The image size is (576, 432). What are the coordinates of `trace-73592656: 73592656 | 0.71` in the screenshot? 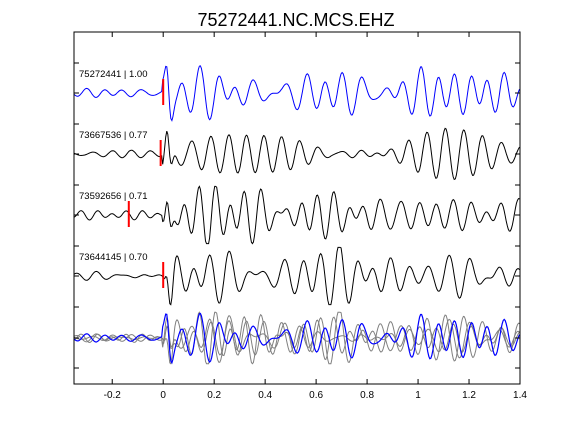 It's located at (296, 215).